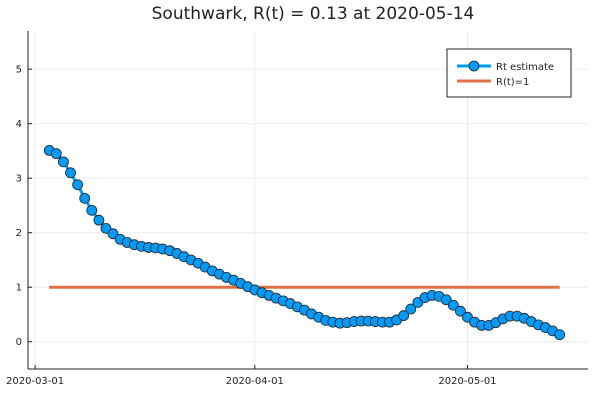 This screenshot has width=600, height=400. I want to click on x-tick-label: 2020-04-01, so click(255, 381).